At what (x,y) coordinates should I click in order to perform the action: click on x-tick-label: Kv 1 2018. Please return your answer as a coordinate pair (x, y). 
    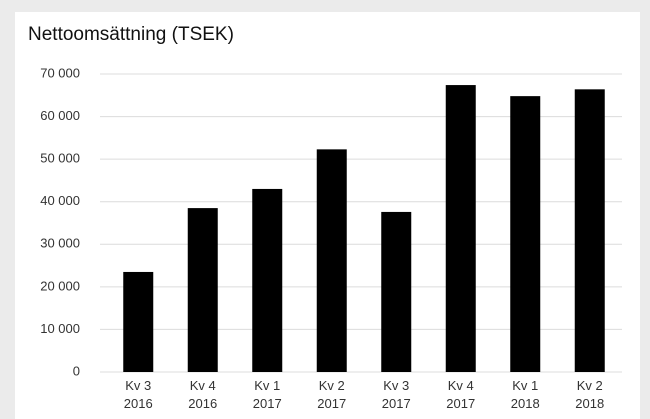
    Looking at the image, I should click on (525, 394).